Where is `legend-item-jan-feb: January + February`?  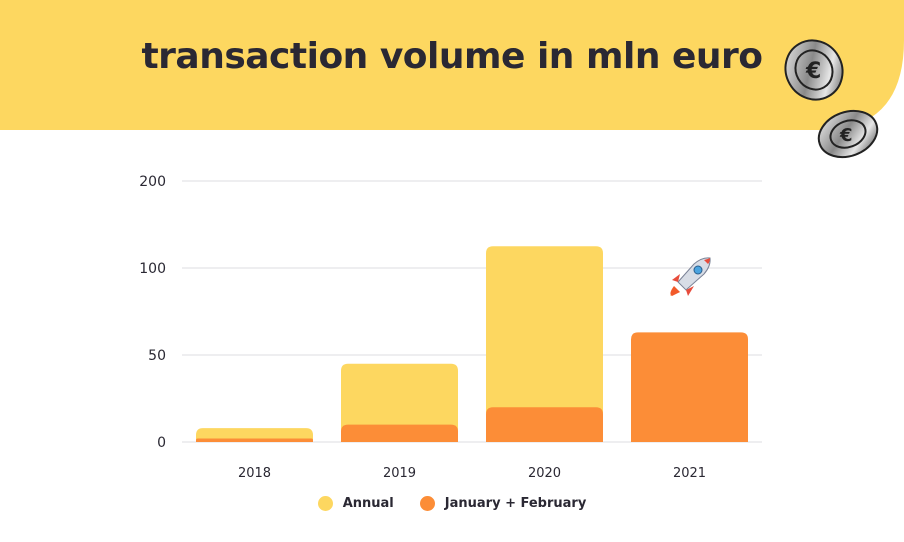 legend-item-jan-feb: January + February is located at coordinates (503, 503).